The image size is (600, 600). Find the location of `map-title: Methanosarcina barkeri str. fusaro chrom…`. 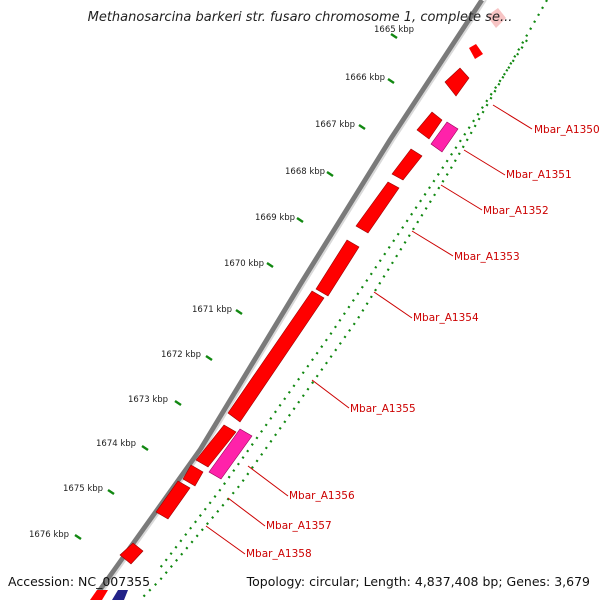

map-title: Methanosarcina barkeri str. fusaro chrom… is located at coordinates (300, 17).